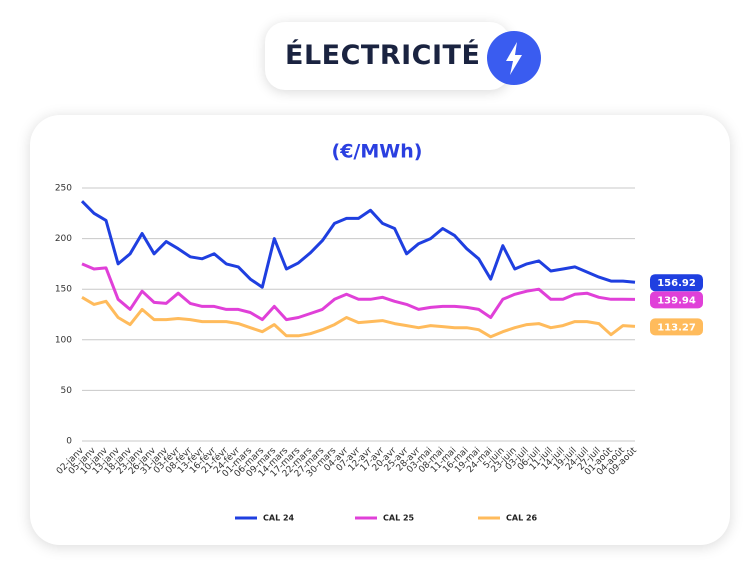  I want to click on value-badge-label: 139.94, so click(676, 300).